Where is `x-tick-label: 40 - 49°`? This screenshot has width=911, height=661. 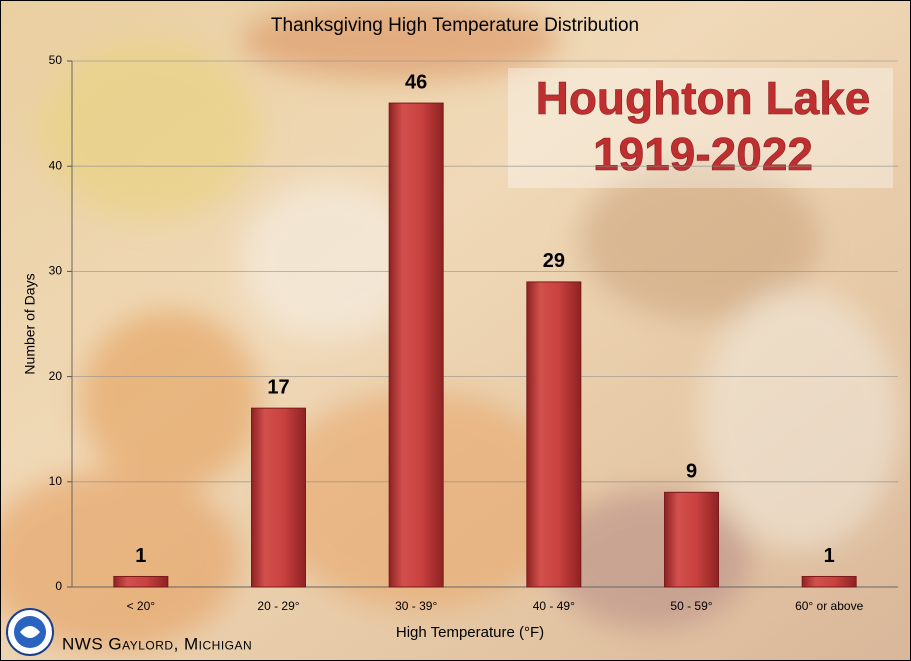 x-tick-label: 40 - 49° is located at coordinates (554, 606).